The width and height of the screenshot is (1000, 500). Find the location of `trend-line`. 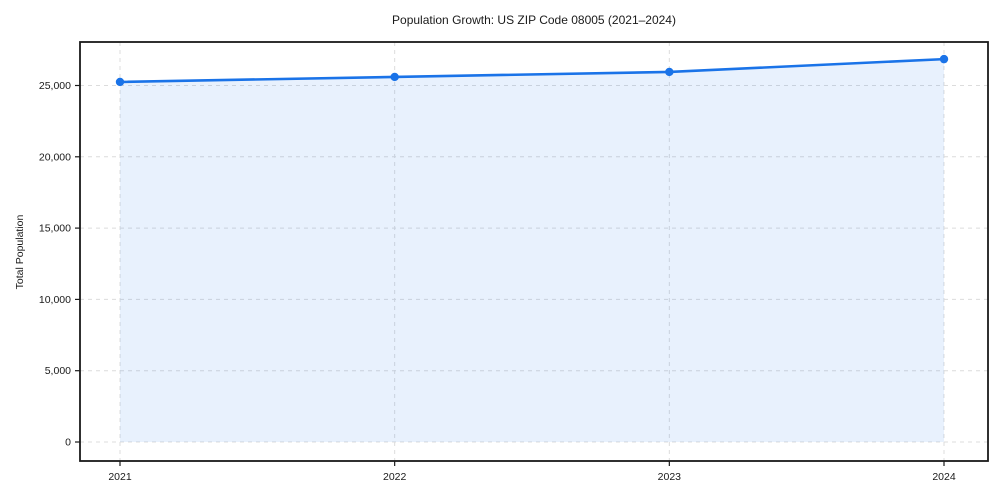

trend-line is located at coordinates (532, 70).